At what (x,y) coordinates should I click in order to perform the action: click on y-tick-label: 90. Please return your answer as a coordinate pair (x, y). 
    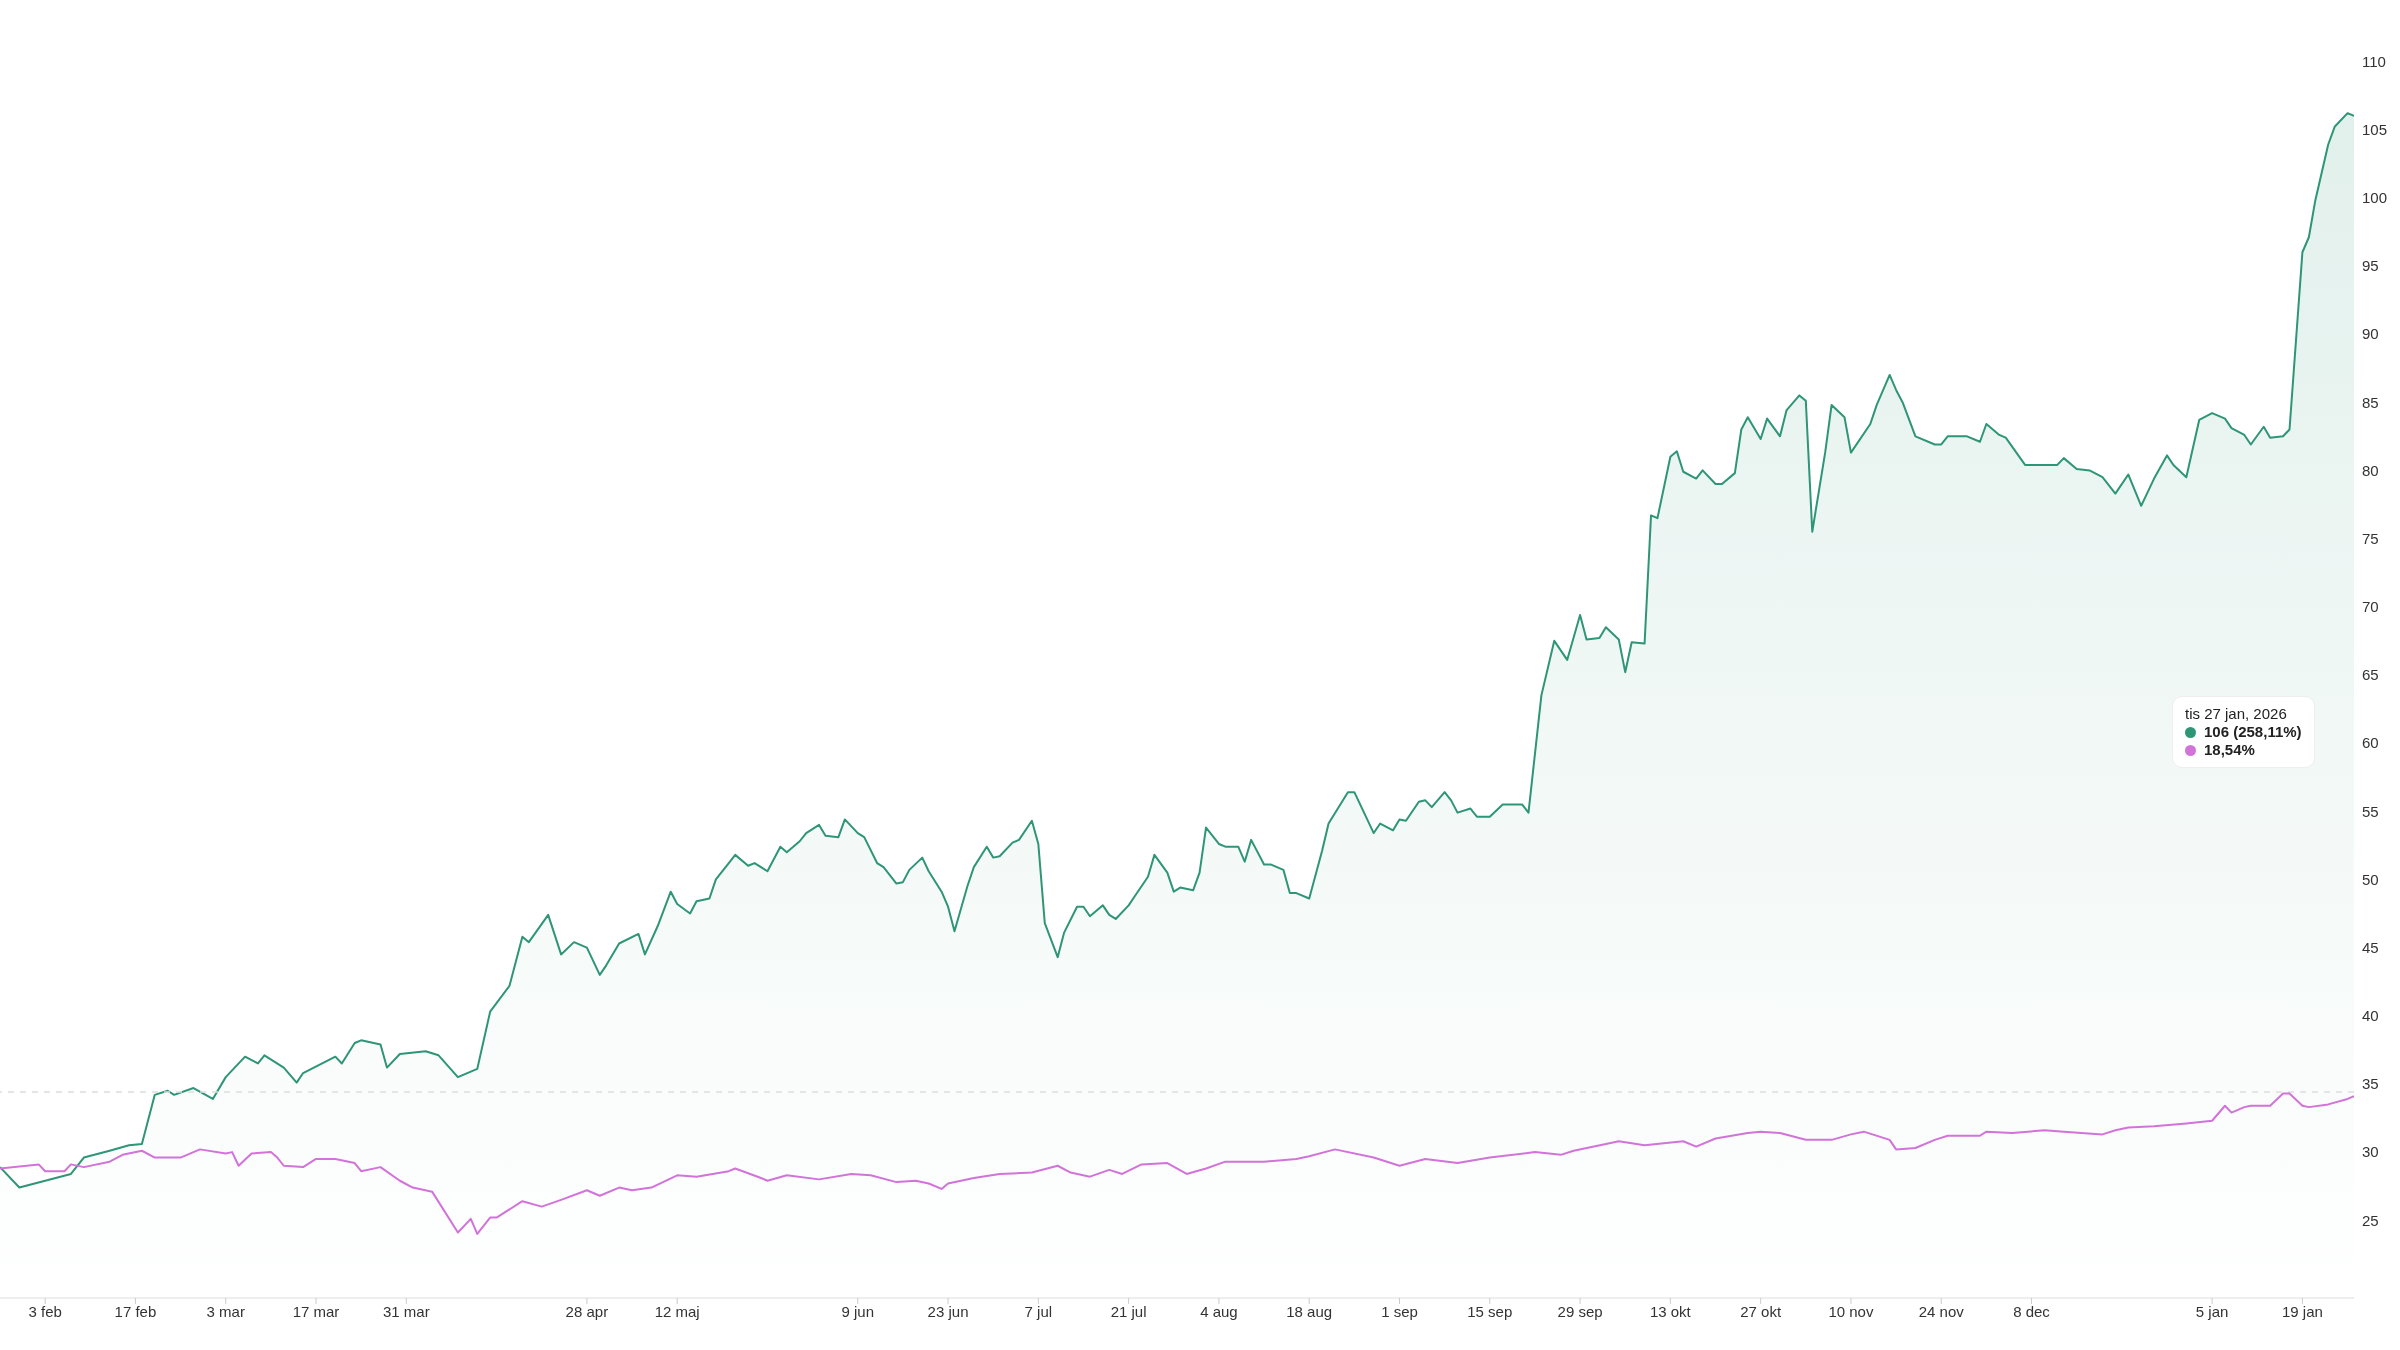
    Looking at the image, I should click on (2370, 334).